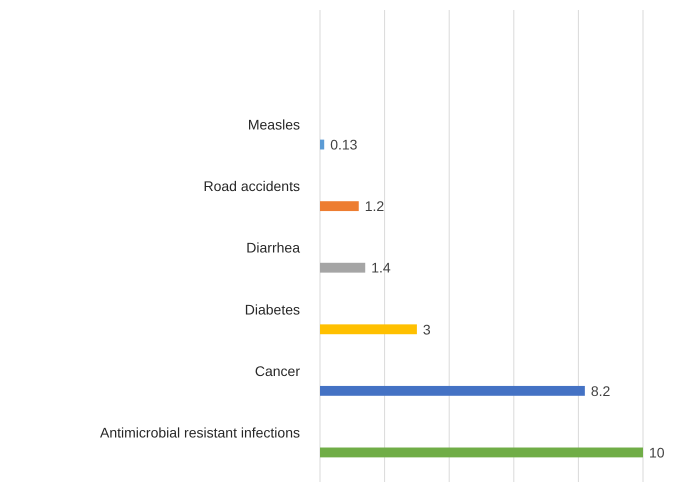 The height and width of the screenshot is (482, 674). I want to click on data-label: 1.4, so click(381, 268).